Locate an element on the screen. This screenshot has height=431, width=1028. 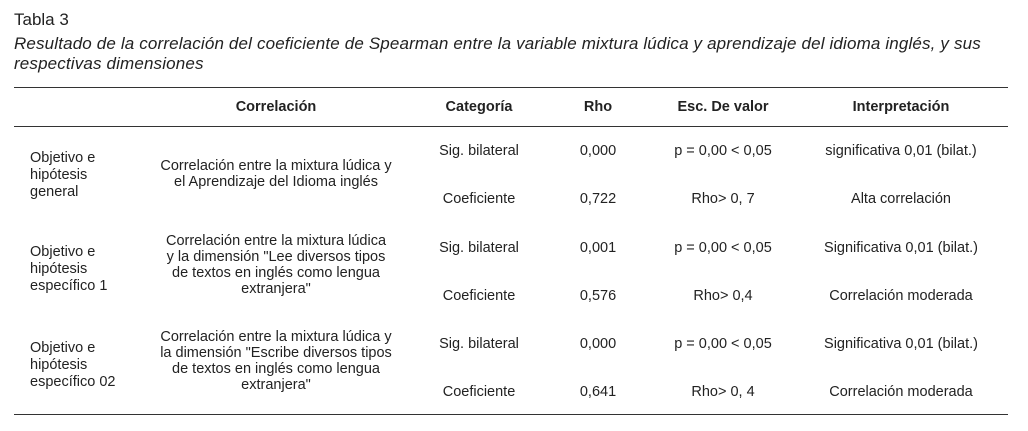
header-rho: Rho is located at coordinates (598, 107).